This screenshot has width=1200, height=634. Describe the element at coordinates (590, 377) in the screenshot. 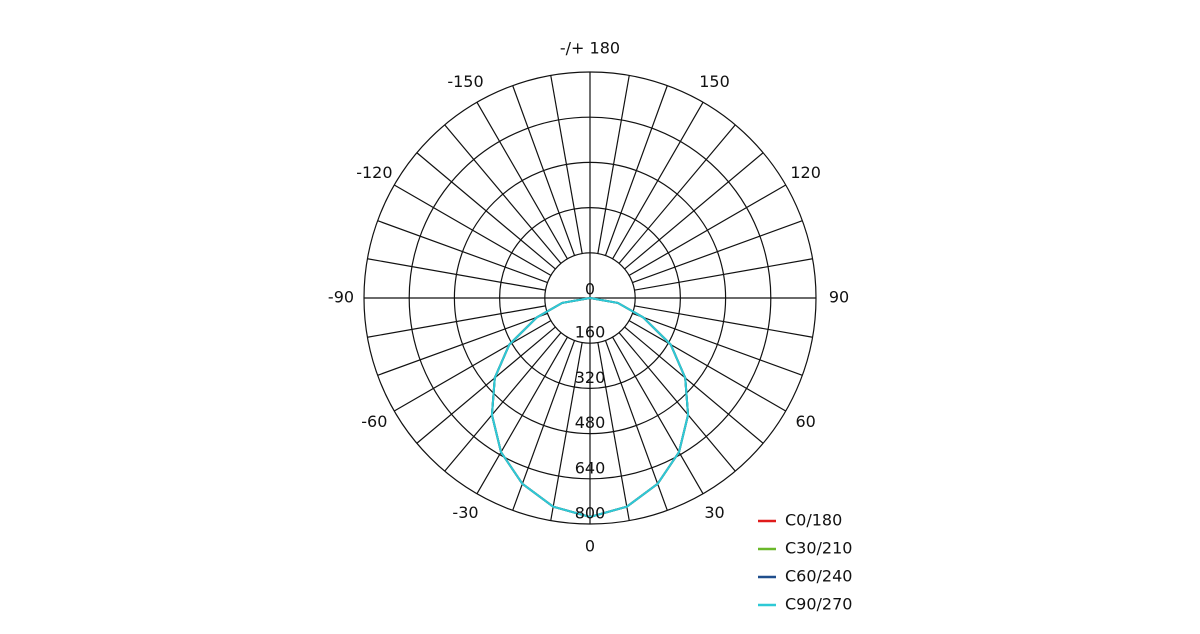

I see `radial-tick-label: 320` at that location.